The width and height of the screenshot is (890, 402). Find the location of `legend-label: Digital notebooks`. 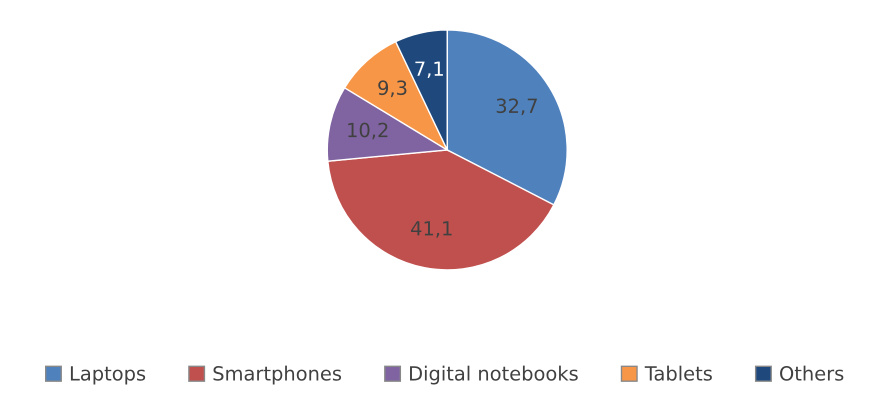

legend-label: Digital notebooks is located at coordinates (494, 375).